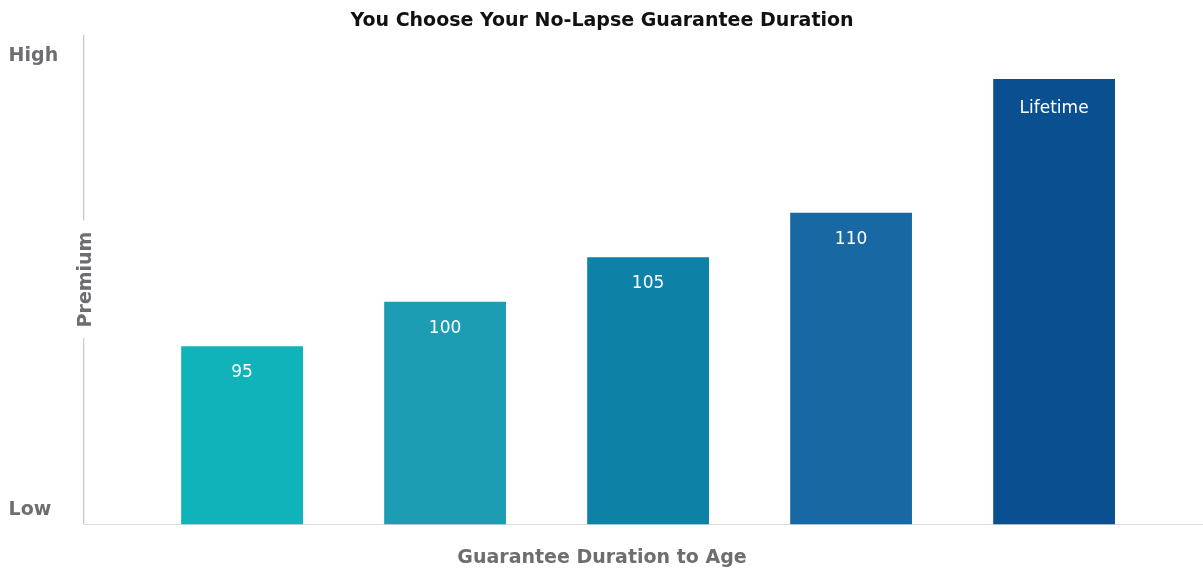  I want to click on x-tick-label: Lifetime, so click(1054, 107).